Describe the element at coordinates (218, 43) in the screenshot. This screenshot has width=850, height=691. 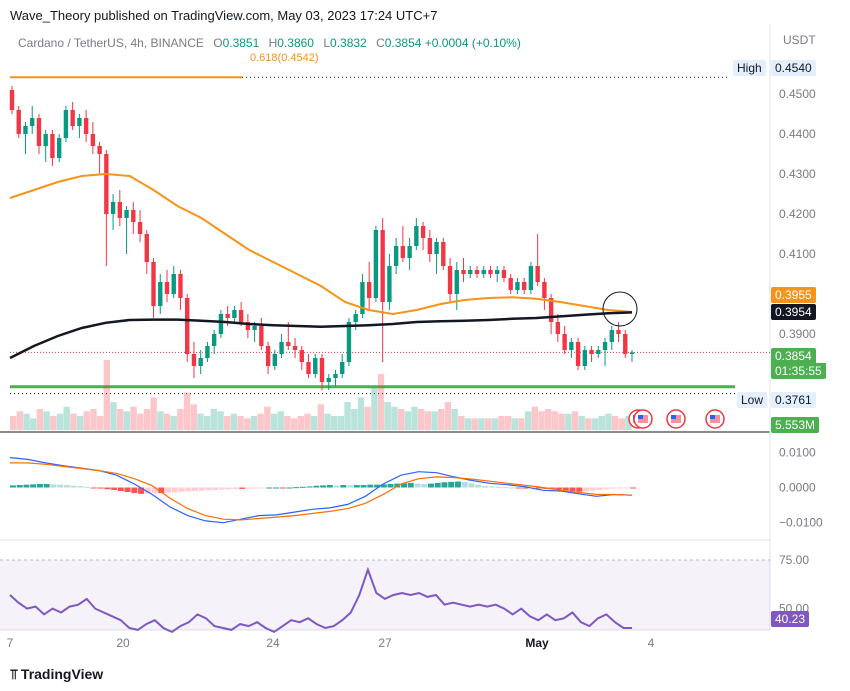
I see `open-label: O` at that location.